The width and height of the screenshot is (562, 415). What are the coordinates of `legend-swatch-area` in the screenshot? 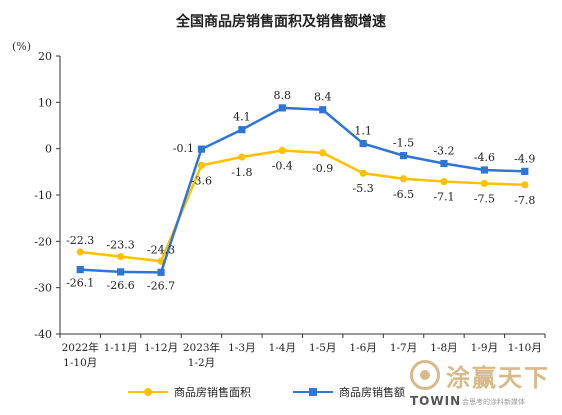 It's located at (148, 392).